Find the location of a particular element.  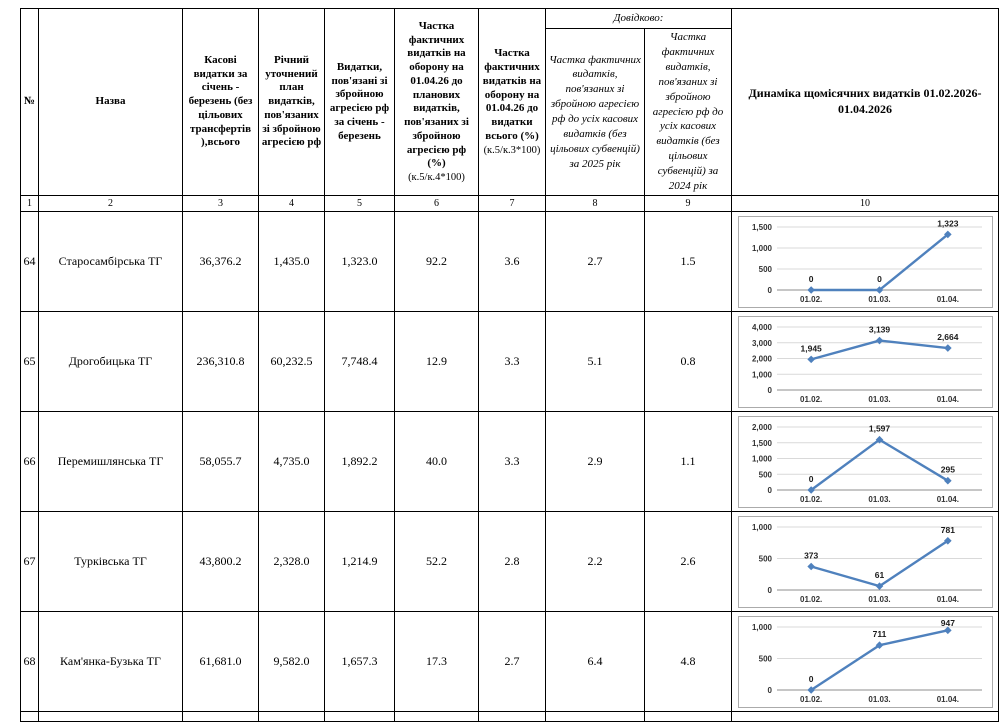

column-numbering-row: 1 2 3 4 5 6 7 8 9 10 is located at coordinates (510, 203).